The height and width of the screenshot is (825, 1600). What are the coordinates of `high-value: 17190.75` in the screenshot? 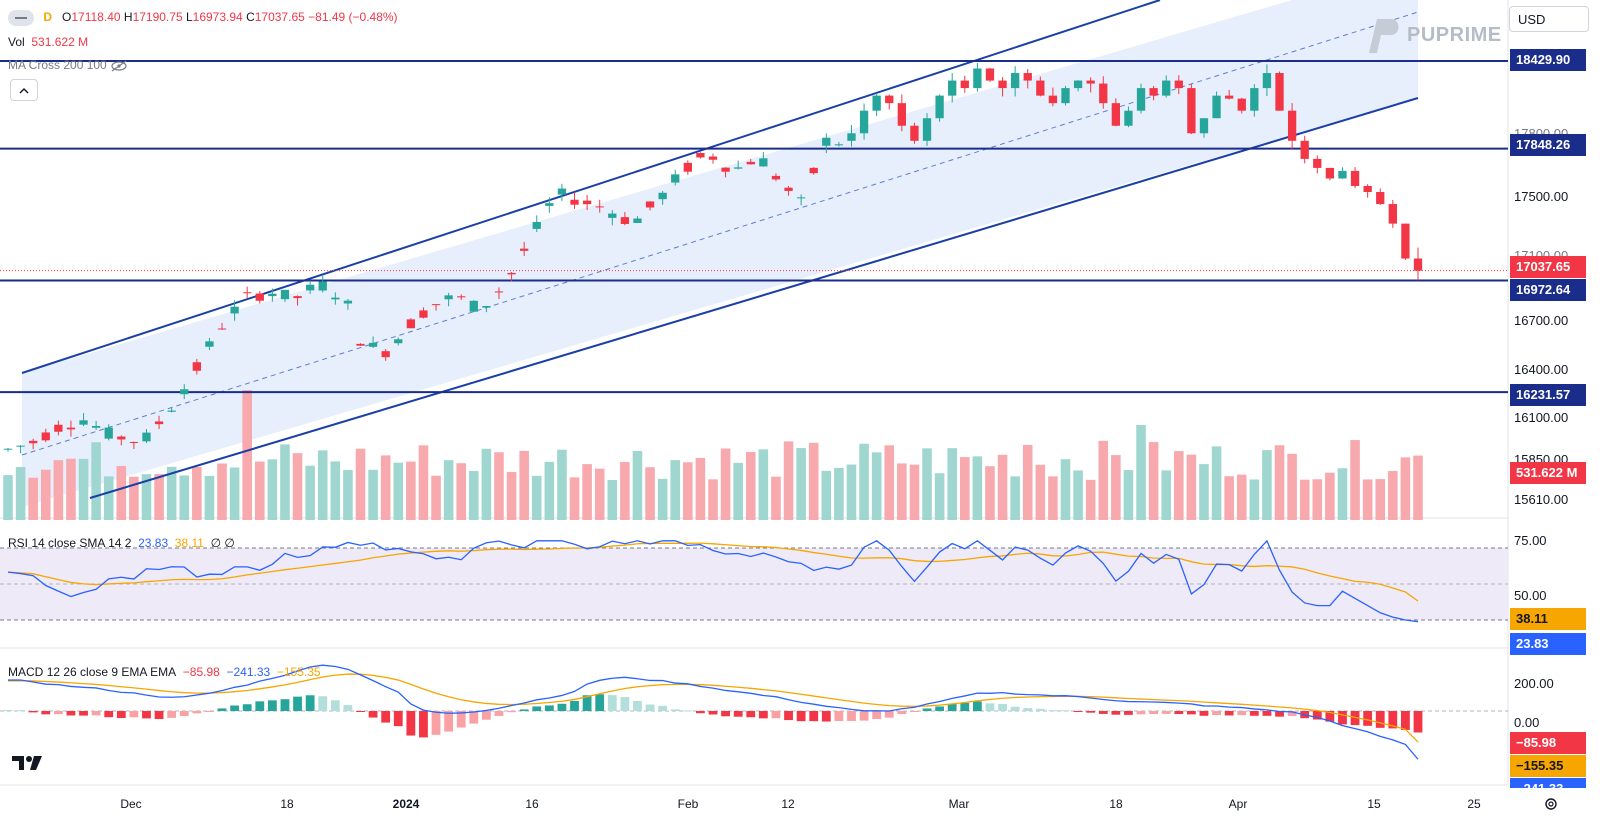 It's located at (157, 17).